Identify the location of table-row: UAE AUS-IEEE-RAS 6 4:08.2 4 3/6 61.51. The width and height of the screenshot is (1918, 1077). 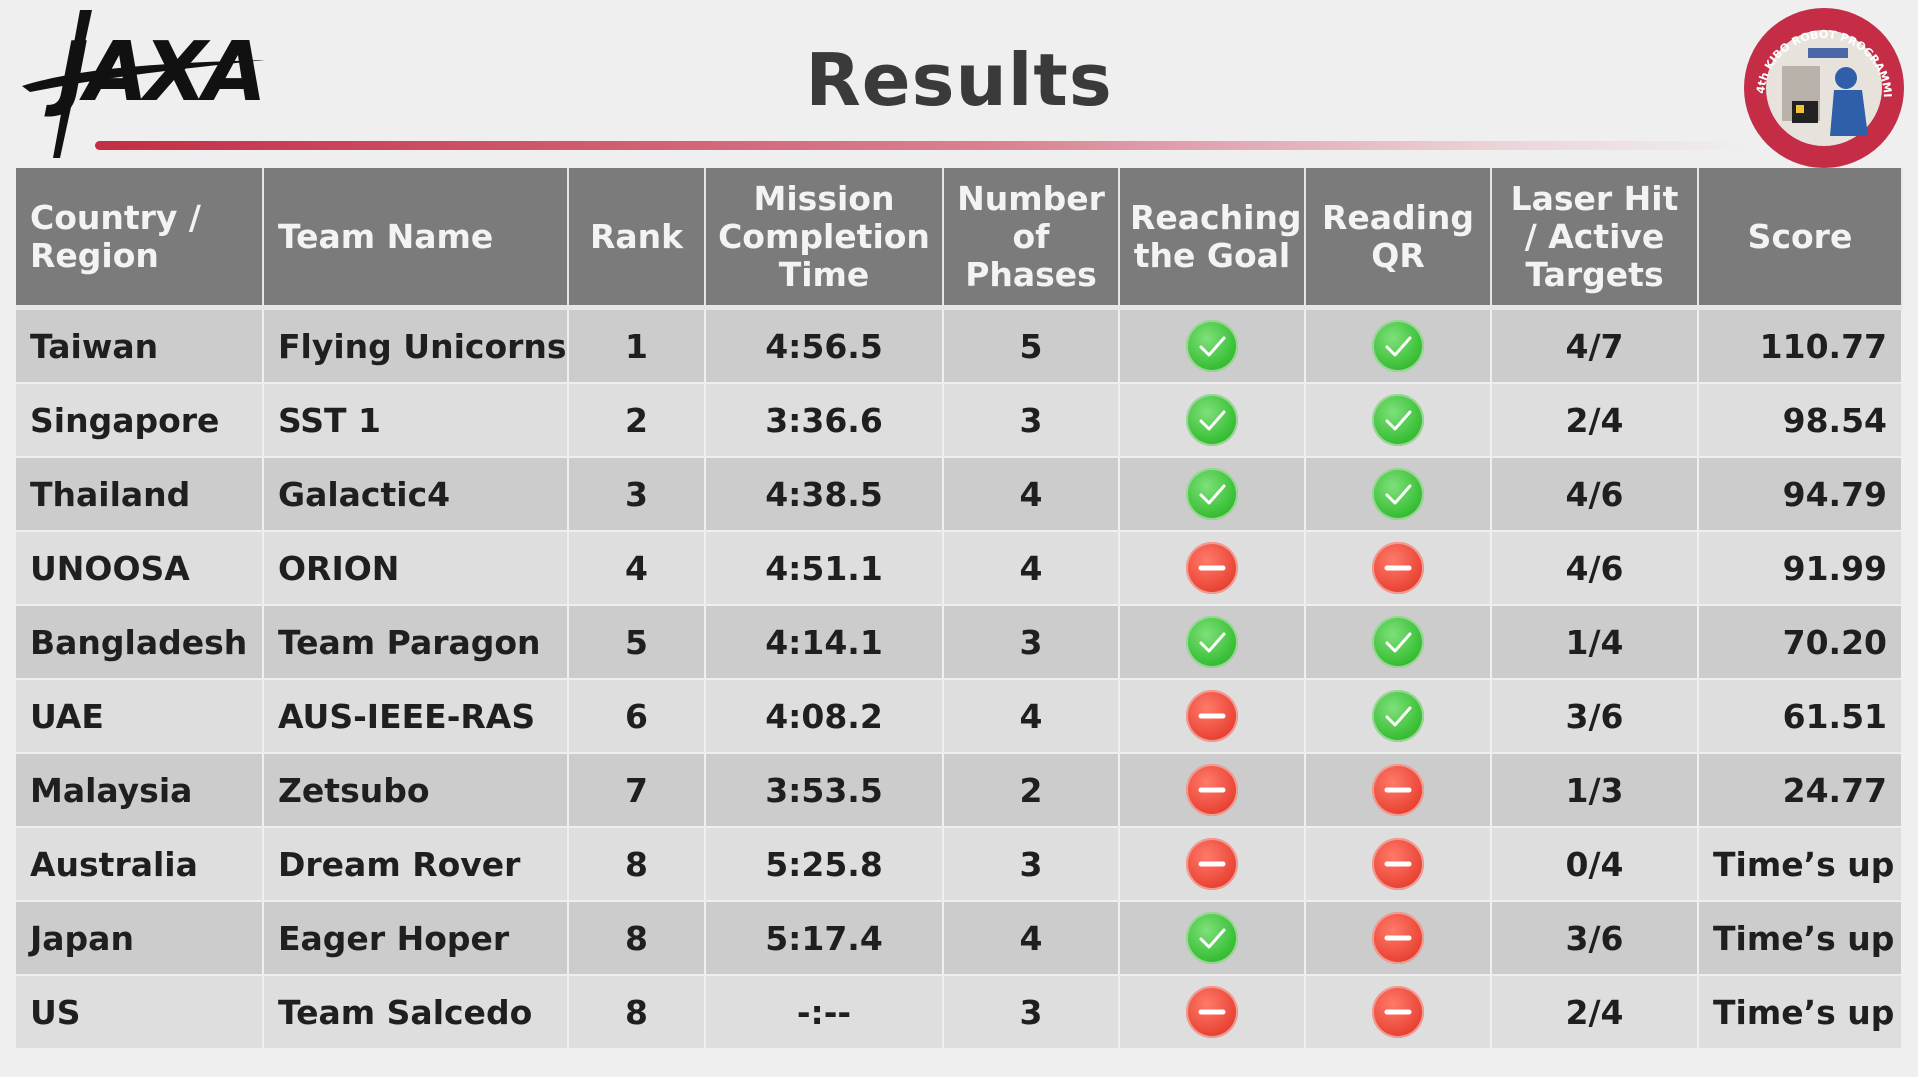
(959, 716).